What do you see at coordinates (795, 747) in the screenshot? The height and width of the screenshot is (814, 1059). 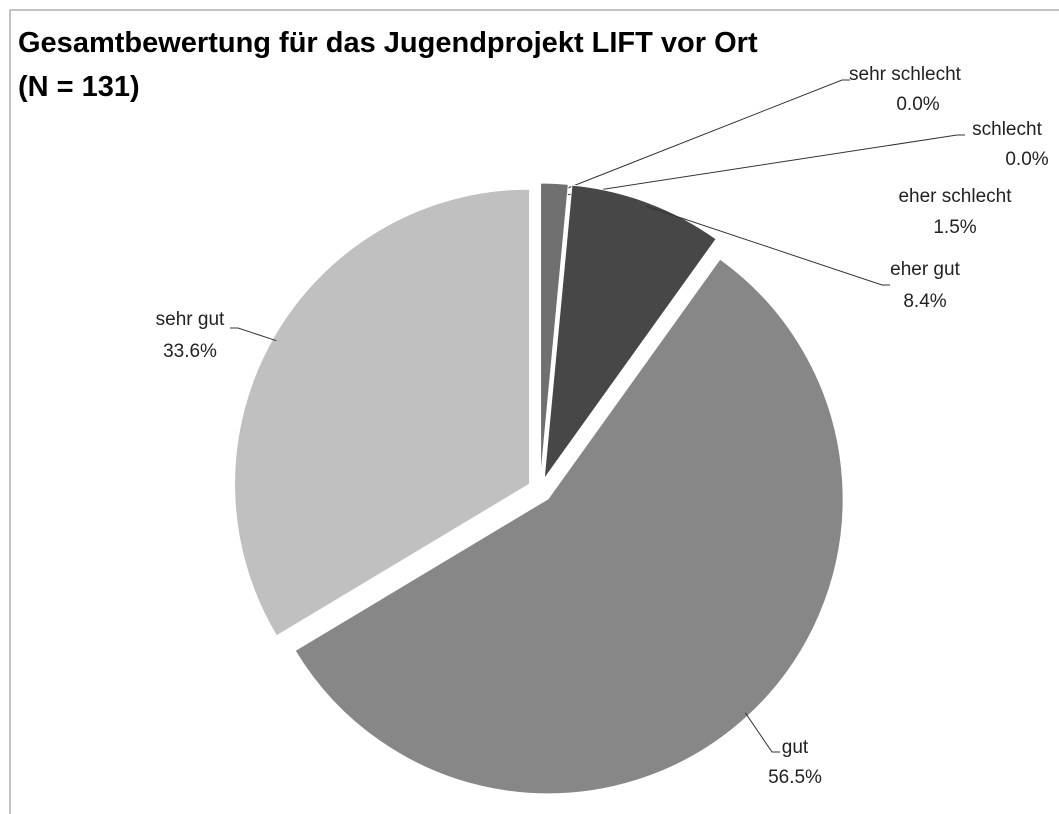 I see `slice-label: gut` at bounding box center [795, 747].